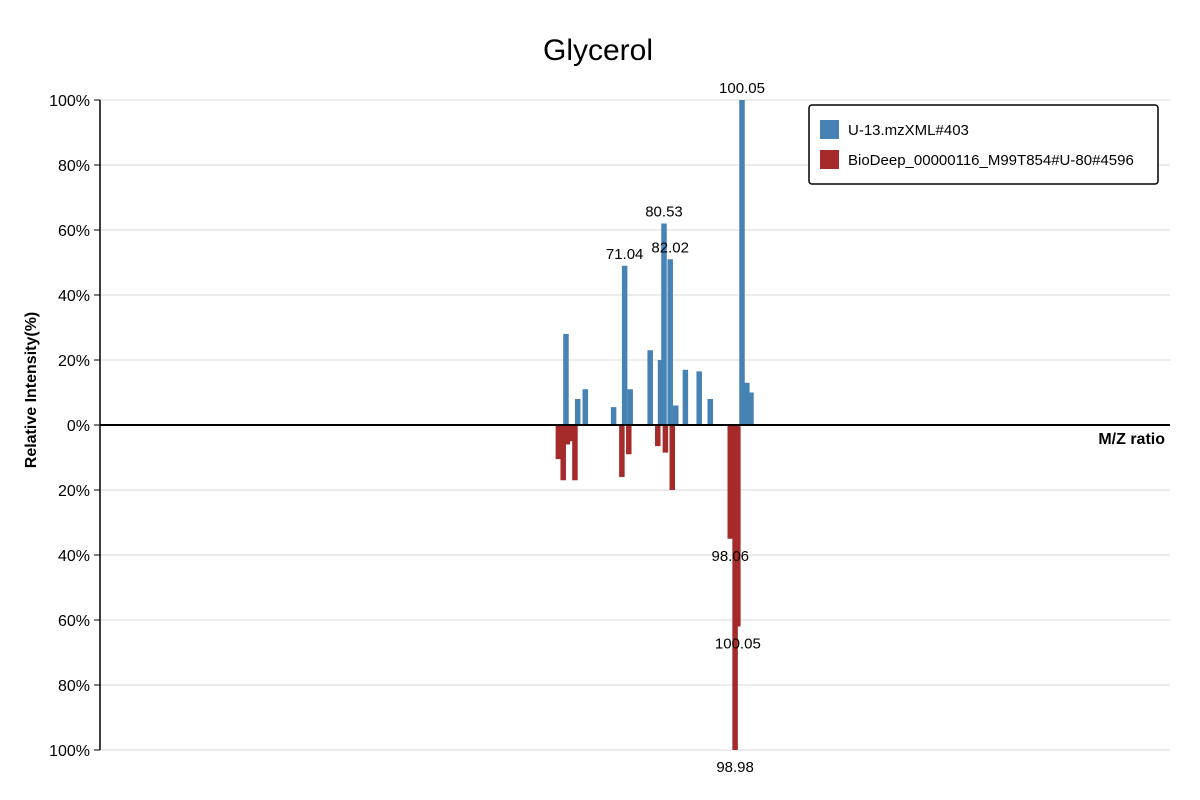 The height and width of the screenshot is (800, 1200). What do you see at coordinates (31, 390) in the screenshot?
I see `y-axis-label: Relative Intensity(%)` at bounding box center [31, 390].